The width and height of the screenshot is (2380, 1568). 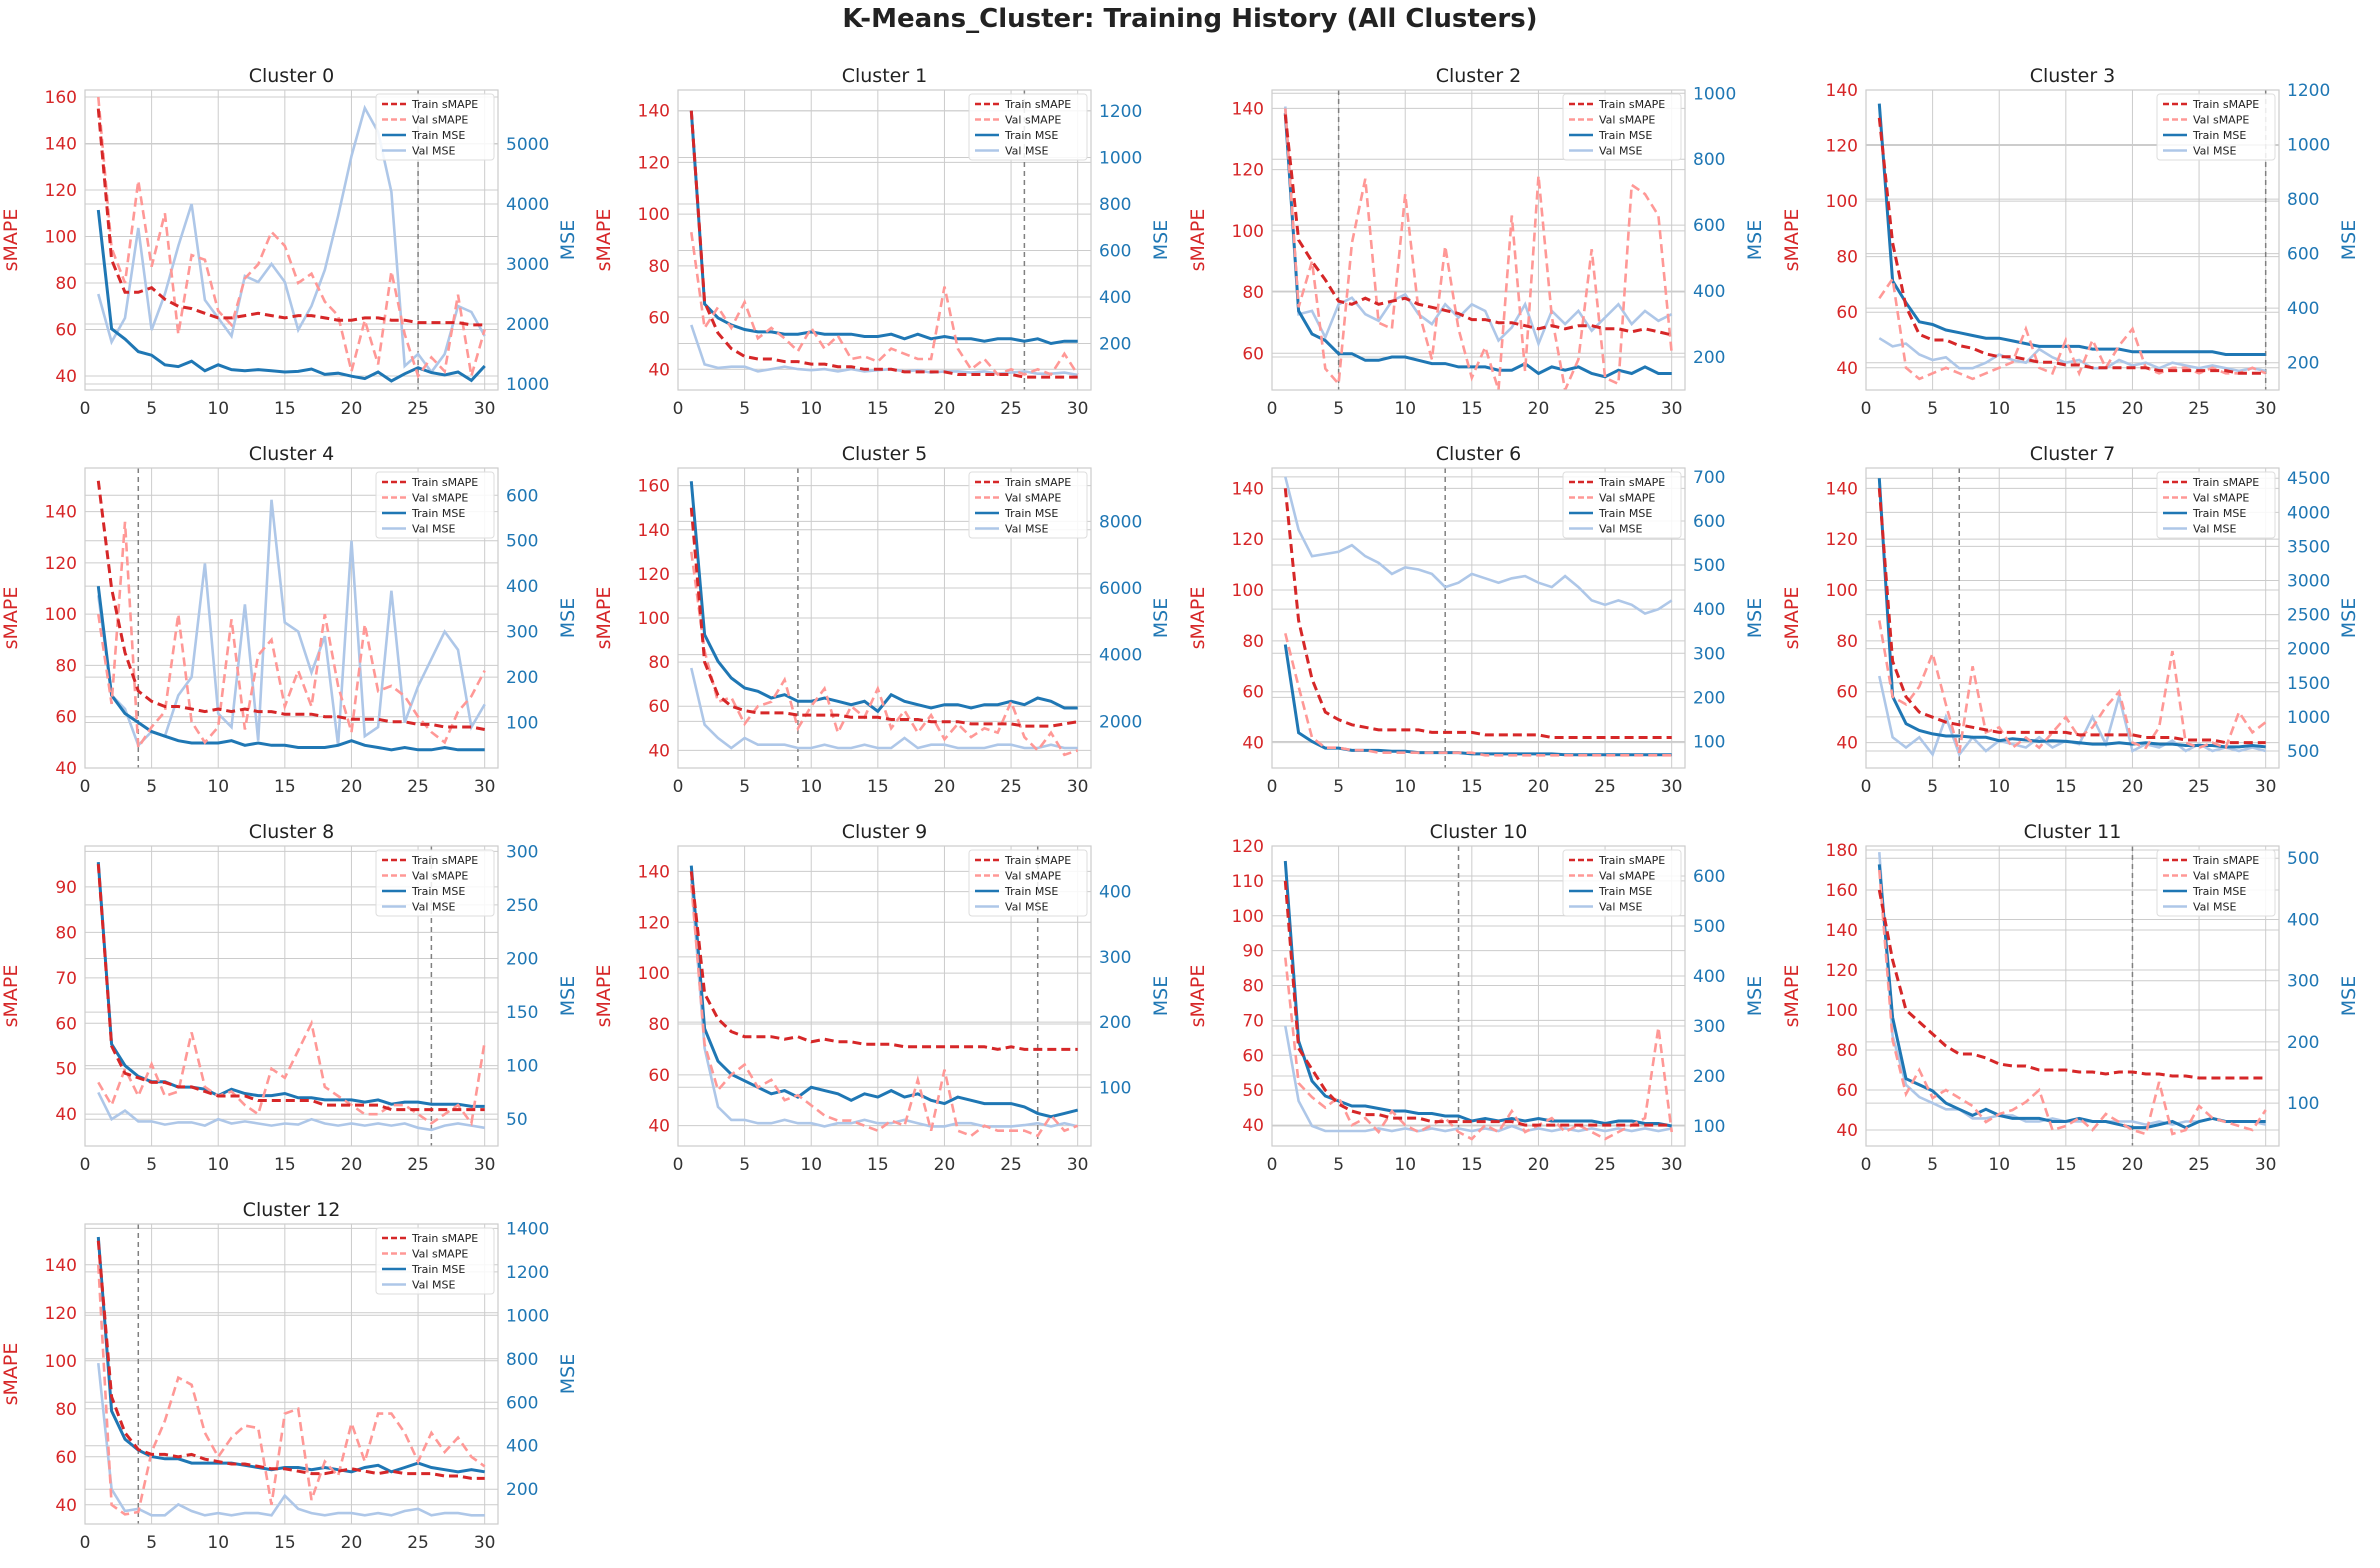 What do you see at coordinates (2308, 650) in the screenshot?
I see `y2-tick-label: 2000` at bounding box center [2308, 650].